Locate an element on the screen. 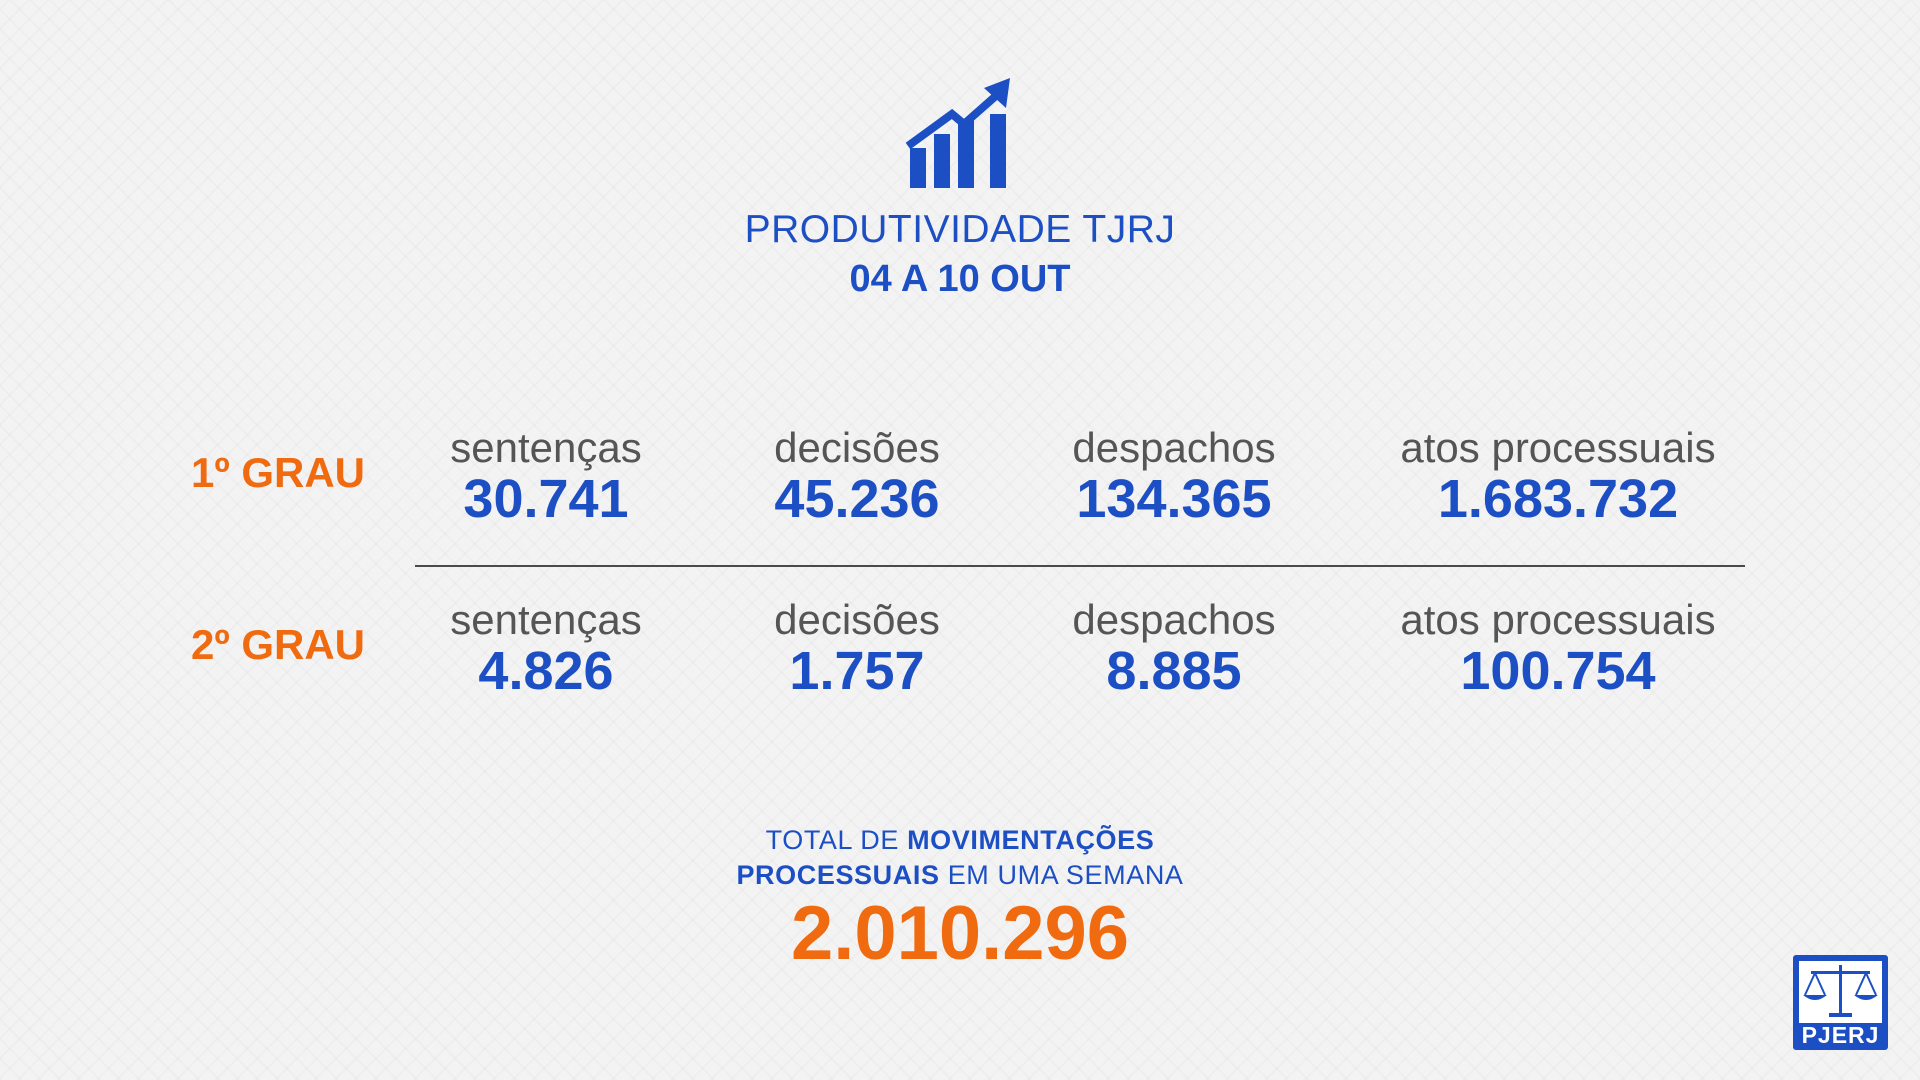 This screenshot has width=1920, height=1080. stat-1-grau-decisoes: decisões 45.236 is located at coordinates (857, 476).